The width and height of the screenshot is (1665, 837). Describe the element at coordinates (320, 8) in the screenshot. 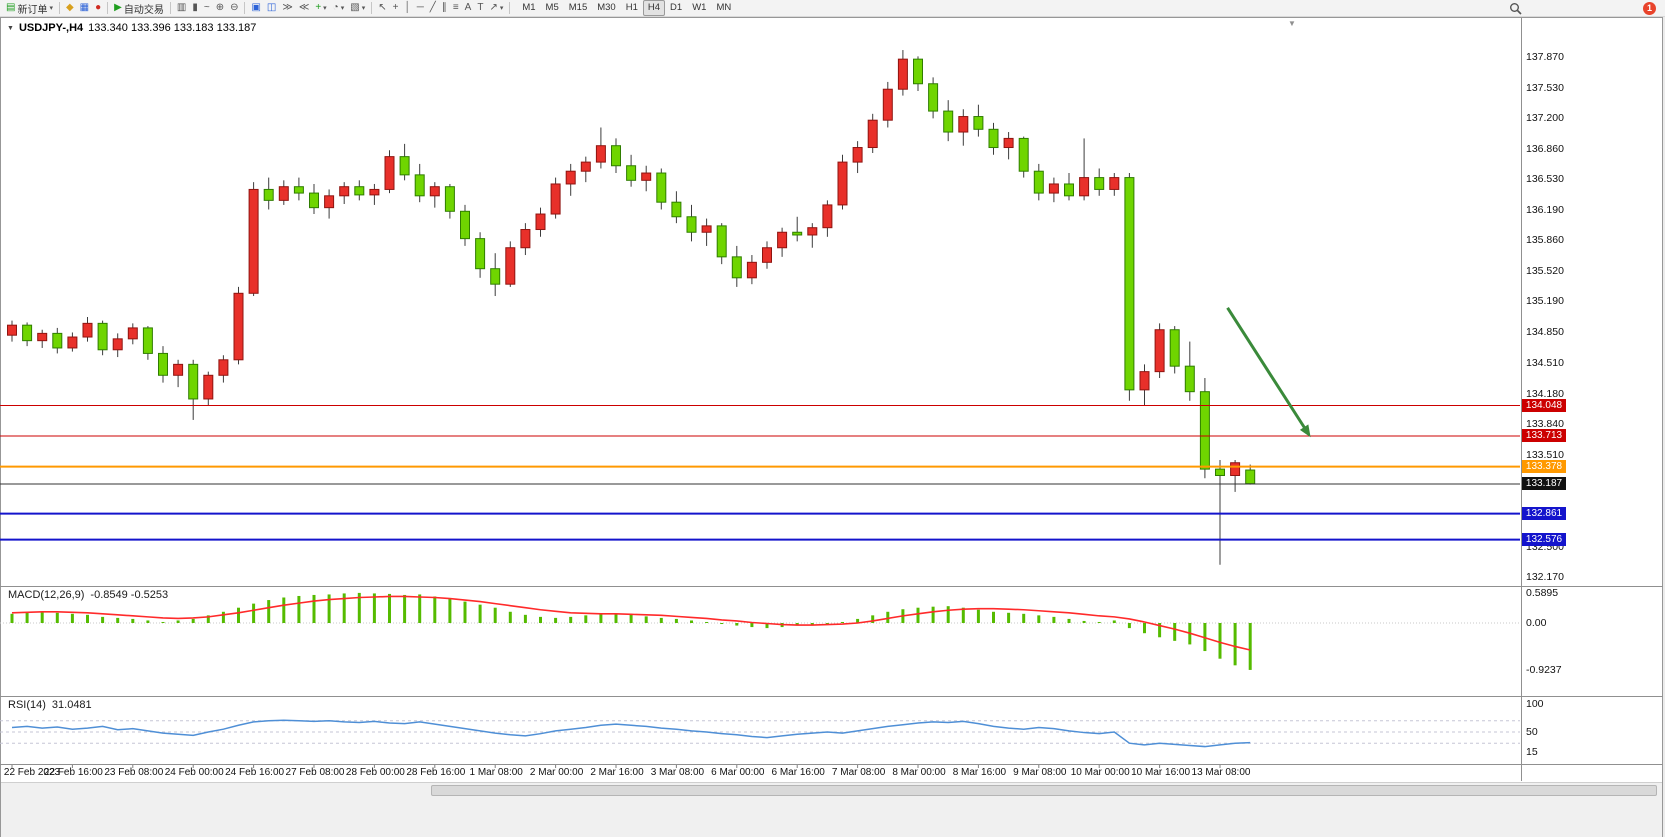

I see `indicators-button: + ▾` at that location.